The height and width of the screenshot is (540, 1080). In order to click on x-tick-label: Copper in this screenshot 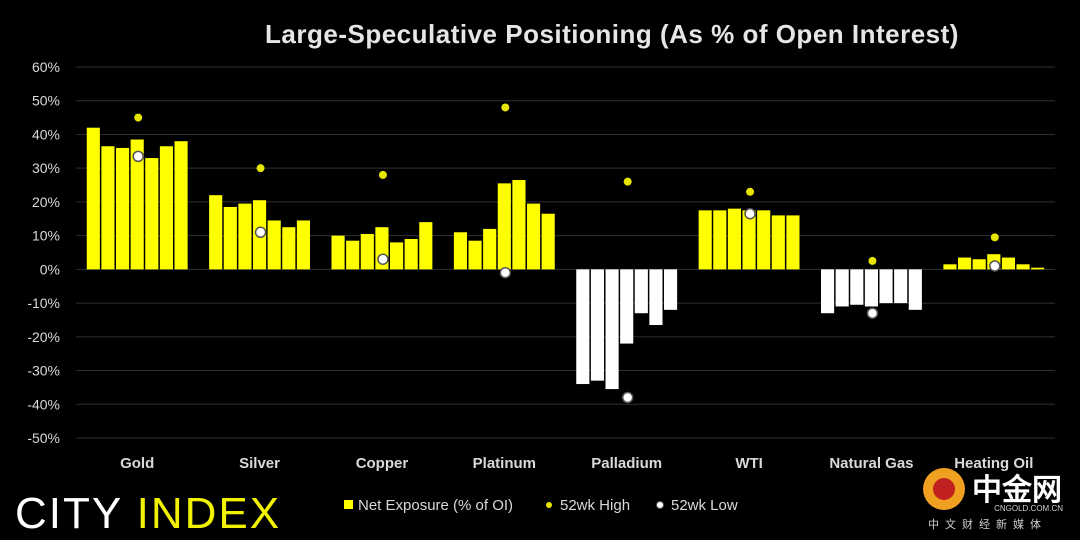, I will do `click(382, 463)`.